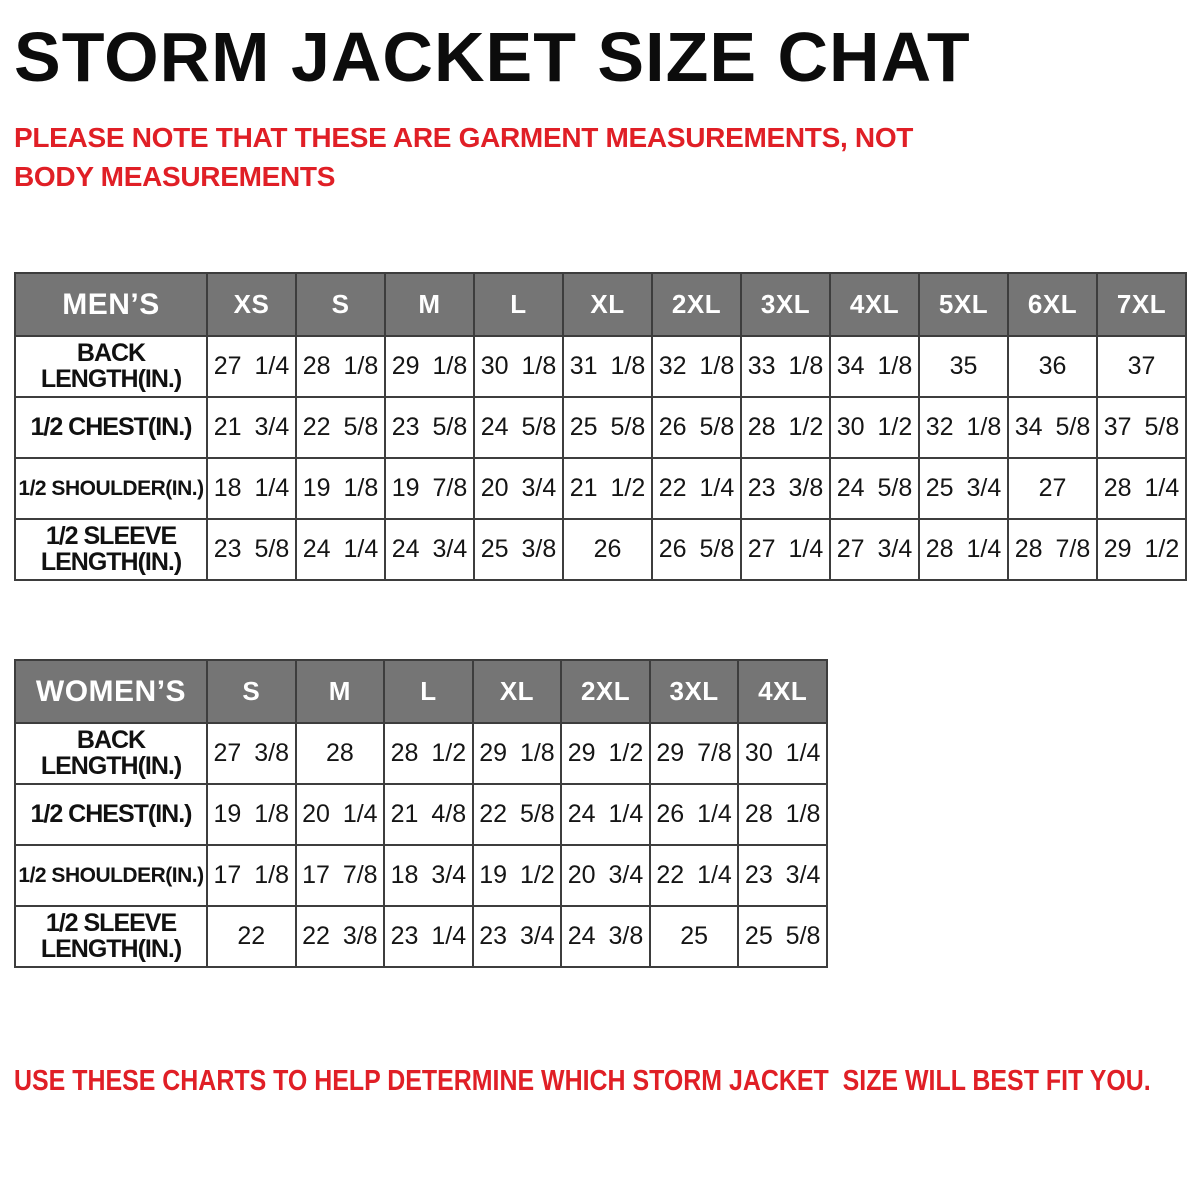 The image size is (1200, 1200). Describe the element at coordinates (785, 305) in the screenshot. I see `size-column-header-3xl: 3XL` at that location.